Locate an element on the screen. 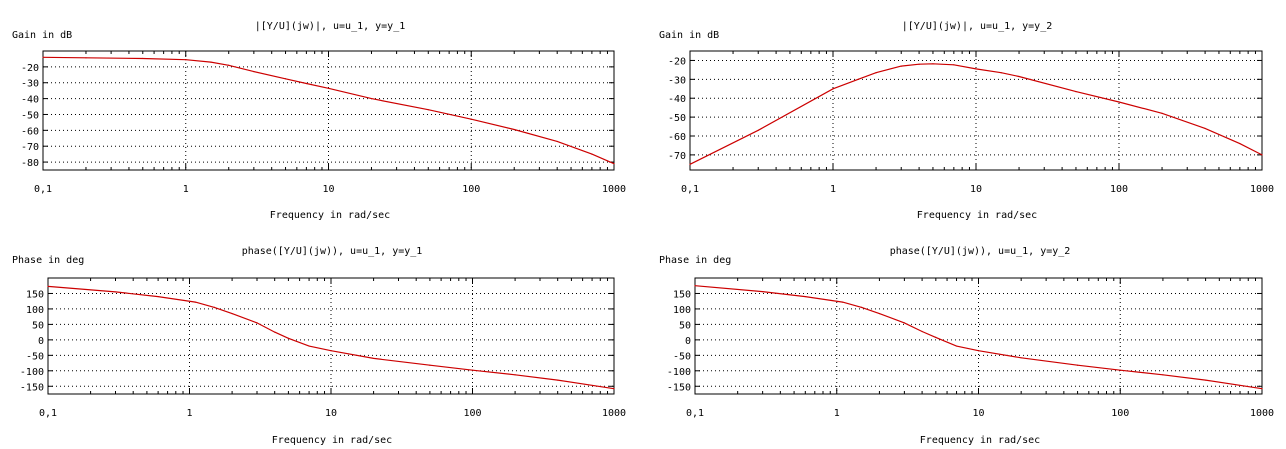 The image size is (1286, 449). chart-title: phase([Y/U](jw)), u=u_1, y=y_2 is located at coordinates (980, 251).